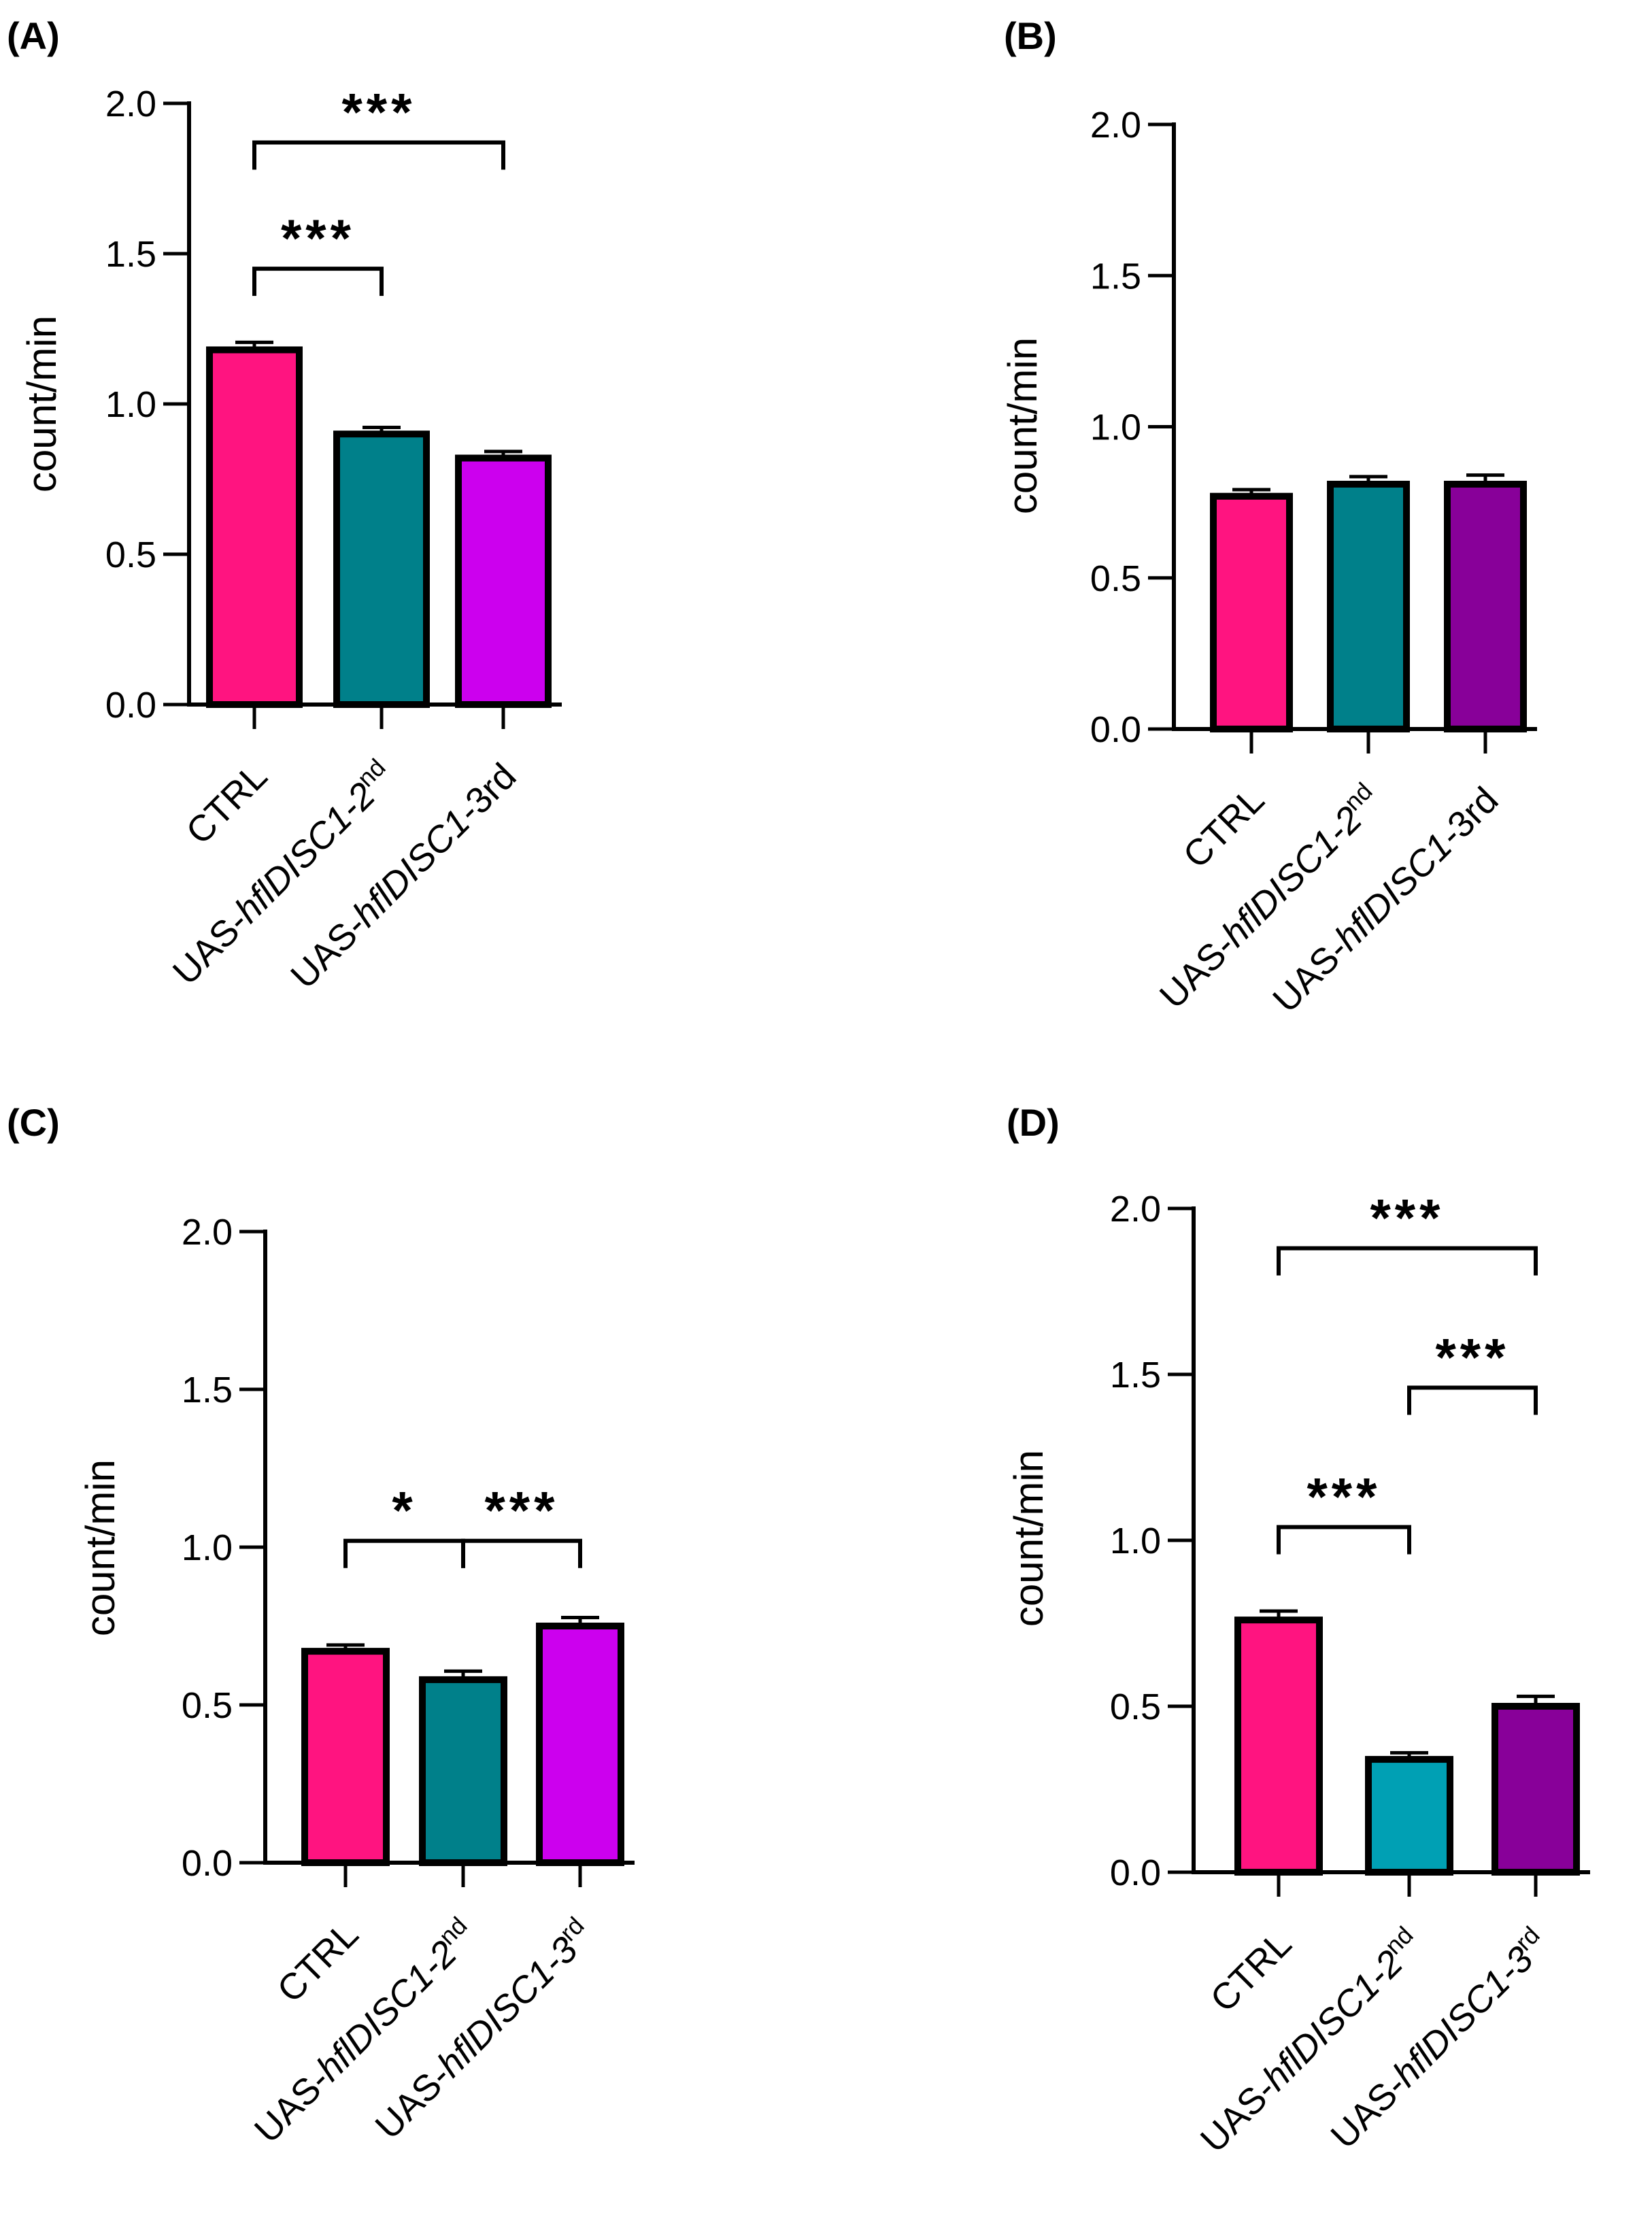  I want to click on panel-label: (B), so click(1030, 35).